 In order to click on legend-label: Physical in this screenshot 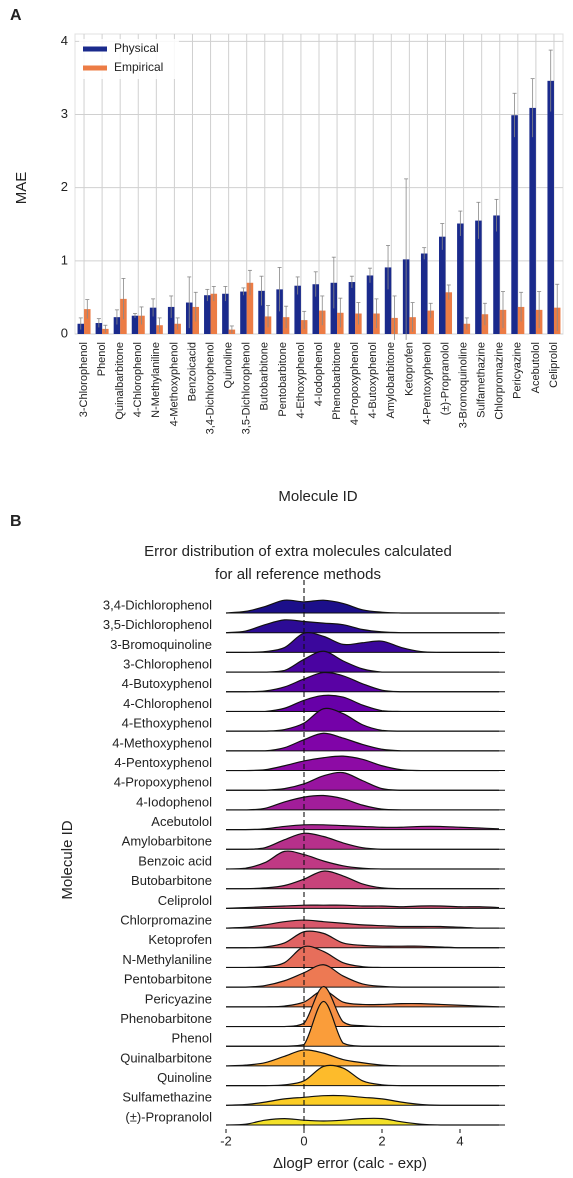, I will do `click(136, 48)`.